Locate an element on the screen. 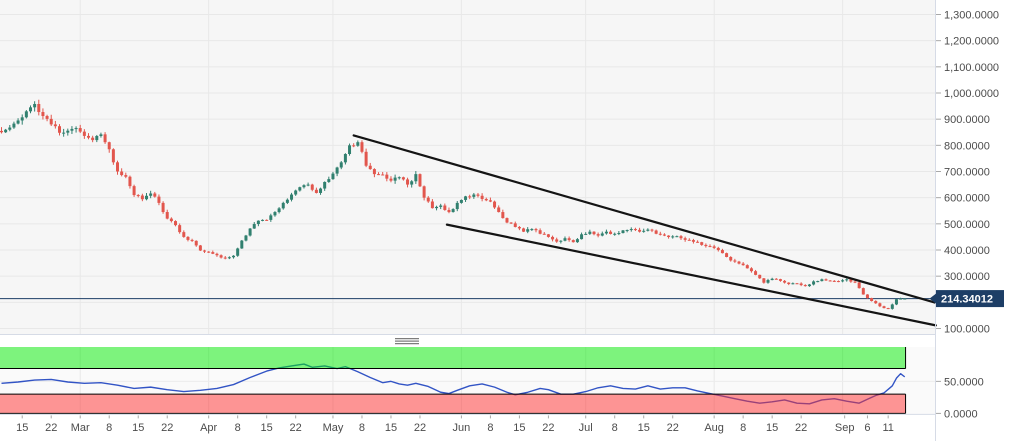 Image resolution: width=1017 pixels, height=441 pixels. x-axis-label: Sep is located at coordinates (845, 428).